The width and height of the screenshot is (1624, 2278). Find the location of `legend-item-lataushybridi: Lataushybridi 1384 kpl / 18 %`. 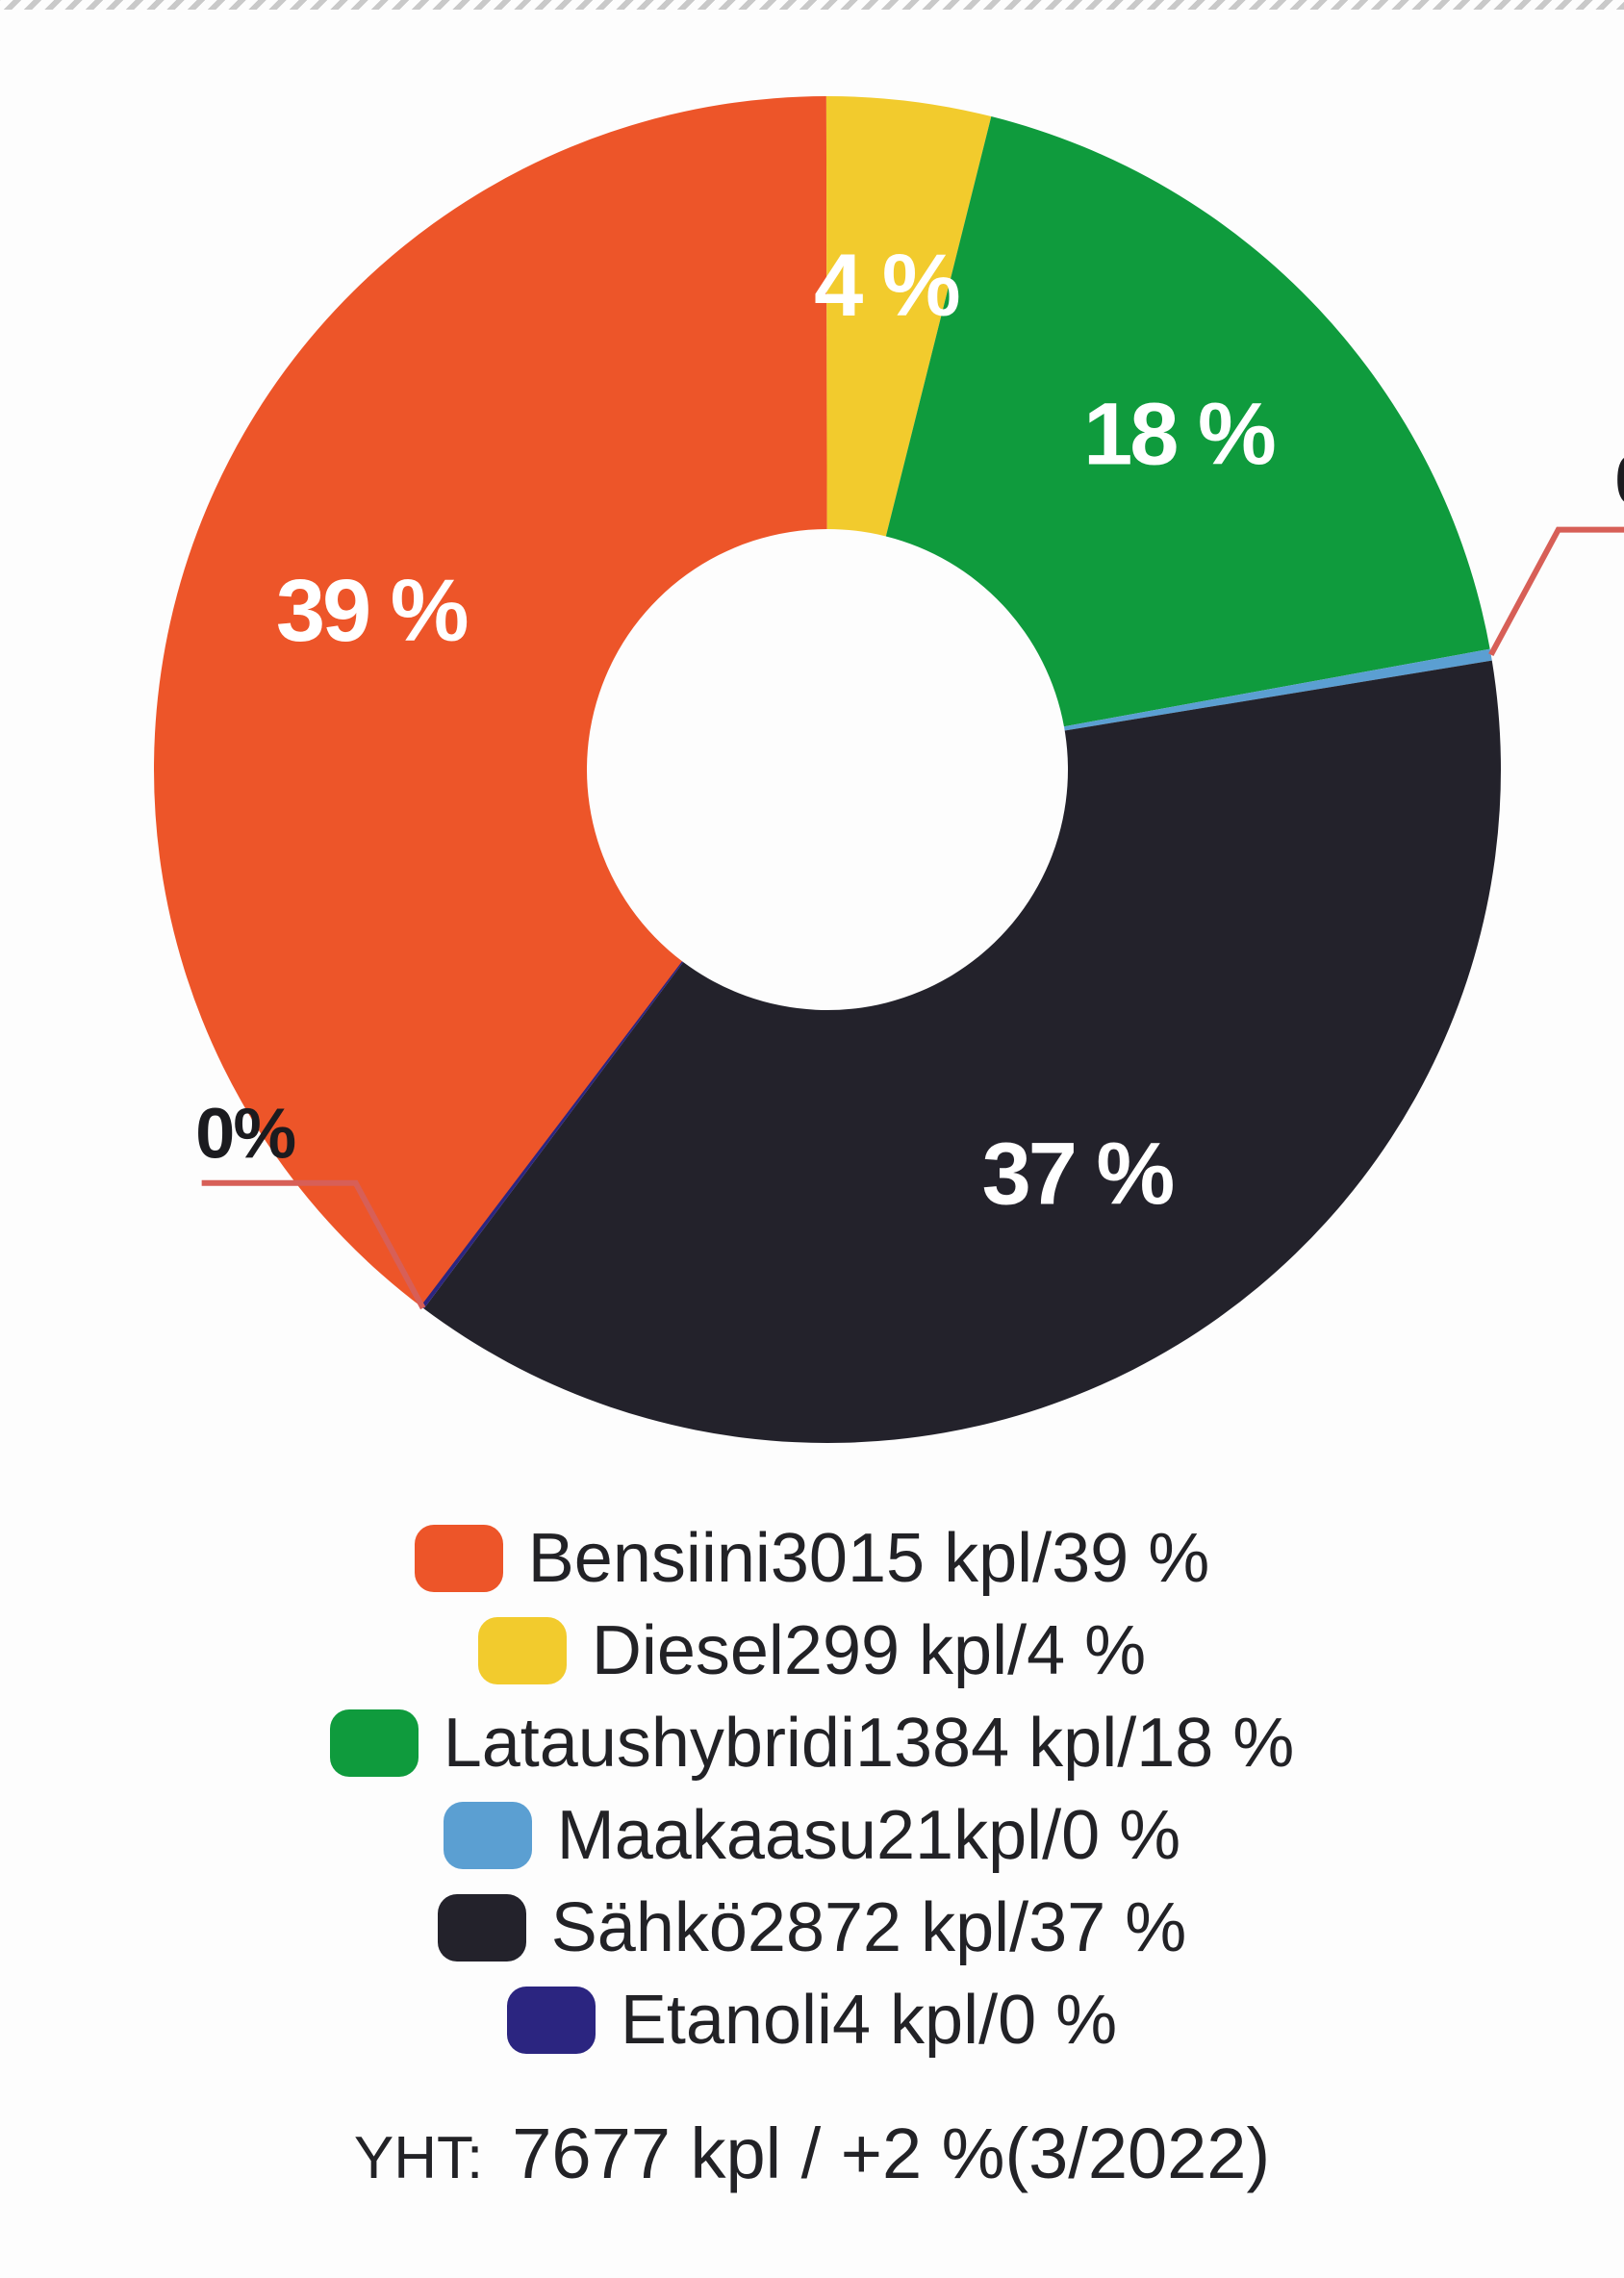

legend-item-lataushybridi: Lataushybridi 1384 kpl / 18 % is located at coordinates (812, 1743).